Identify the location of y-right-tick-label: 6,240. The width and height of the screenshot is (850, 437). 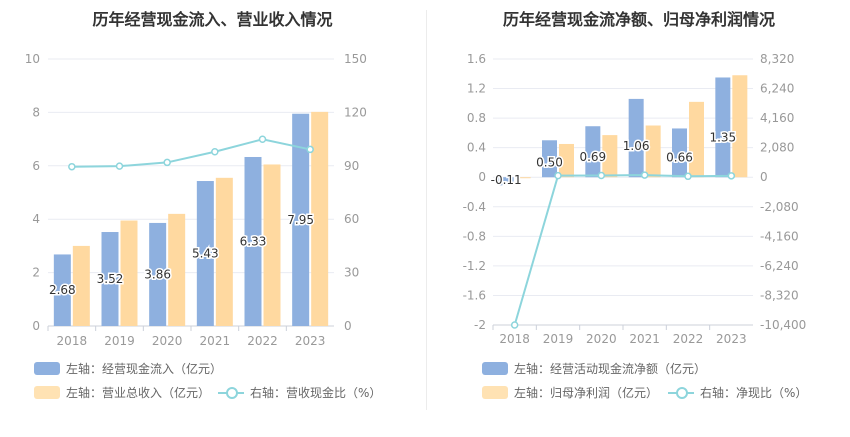
(777, 89).